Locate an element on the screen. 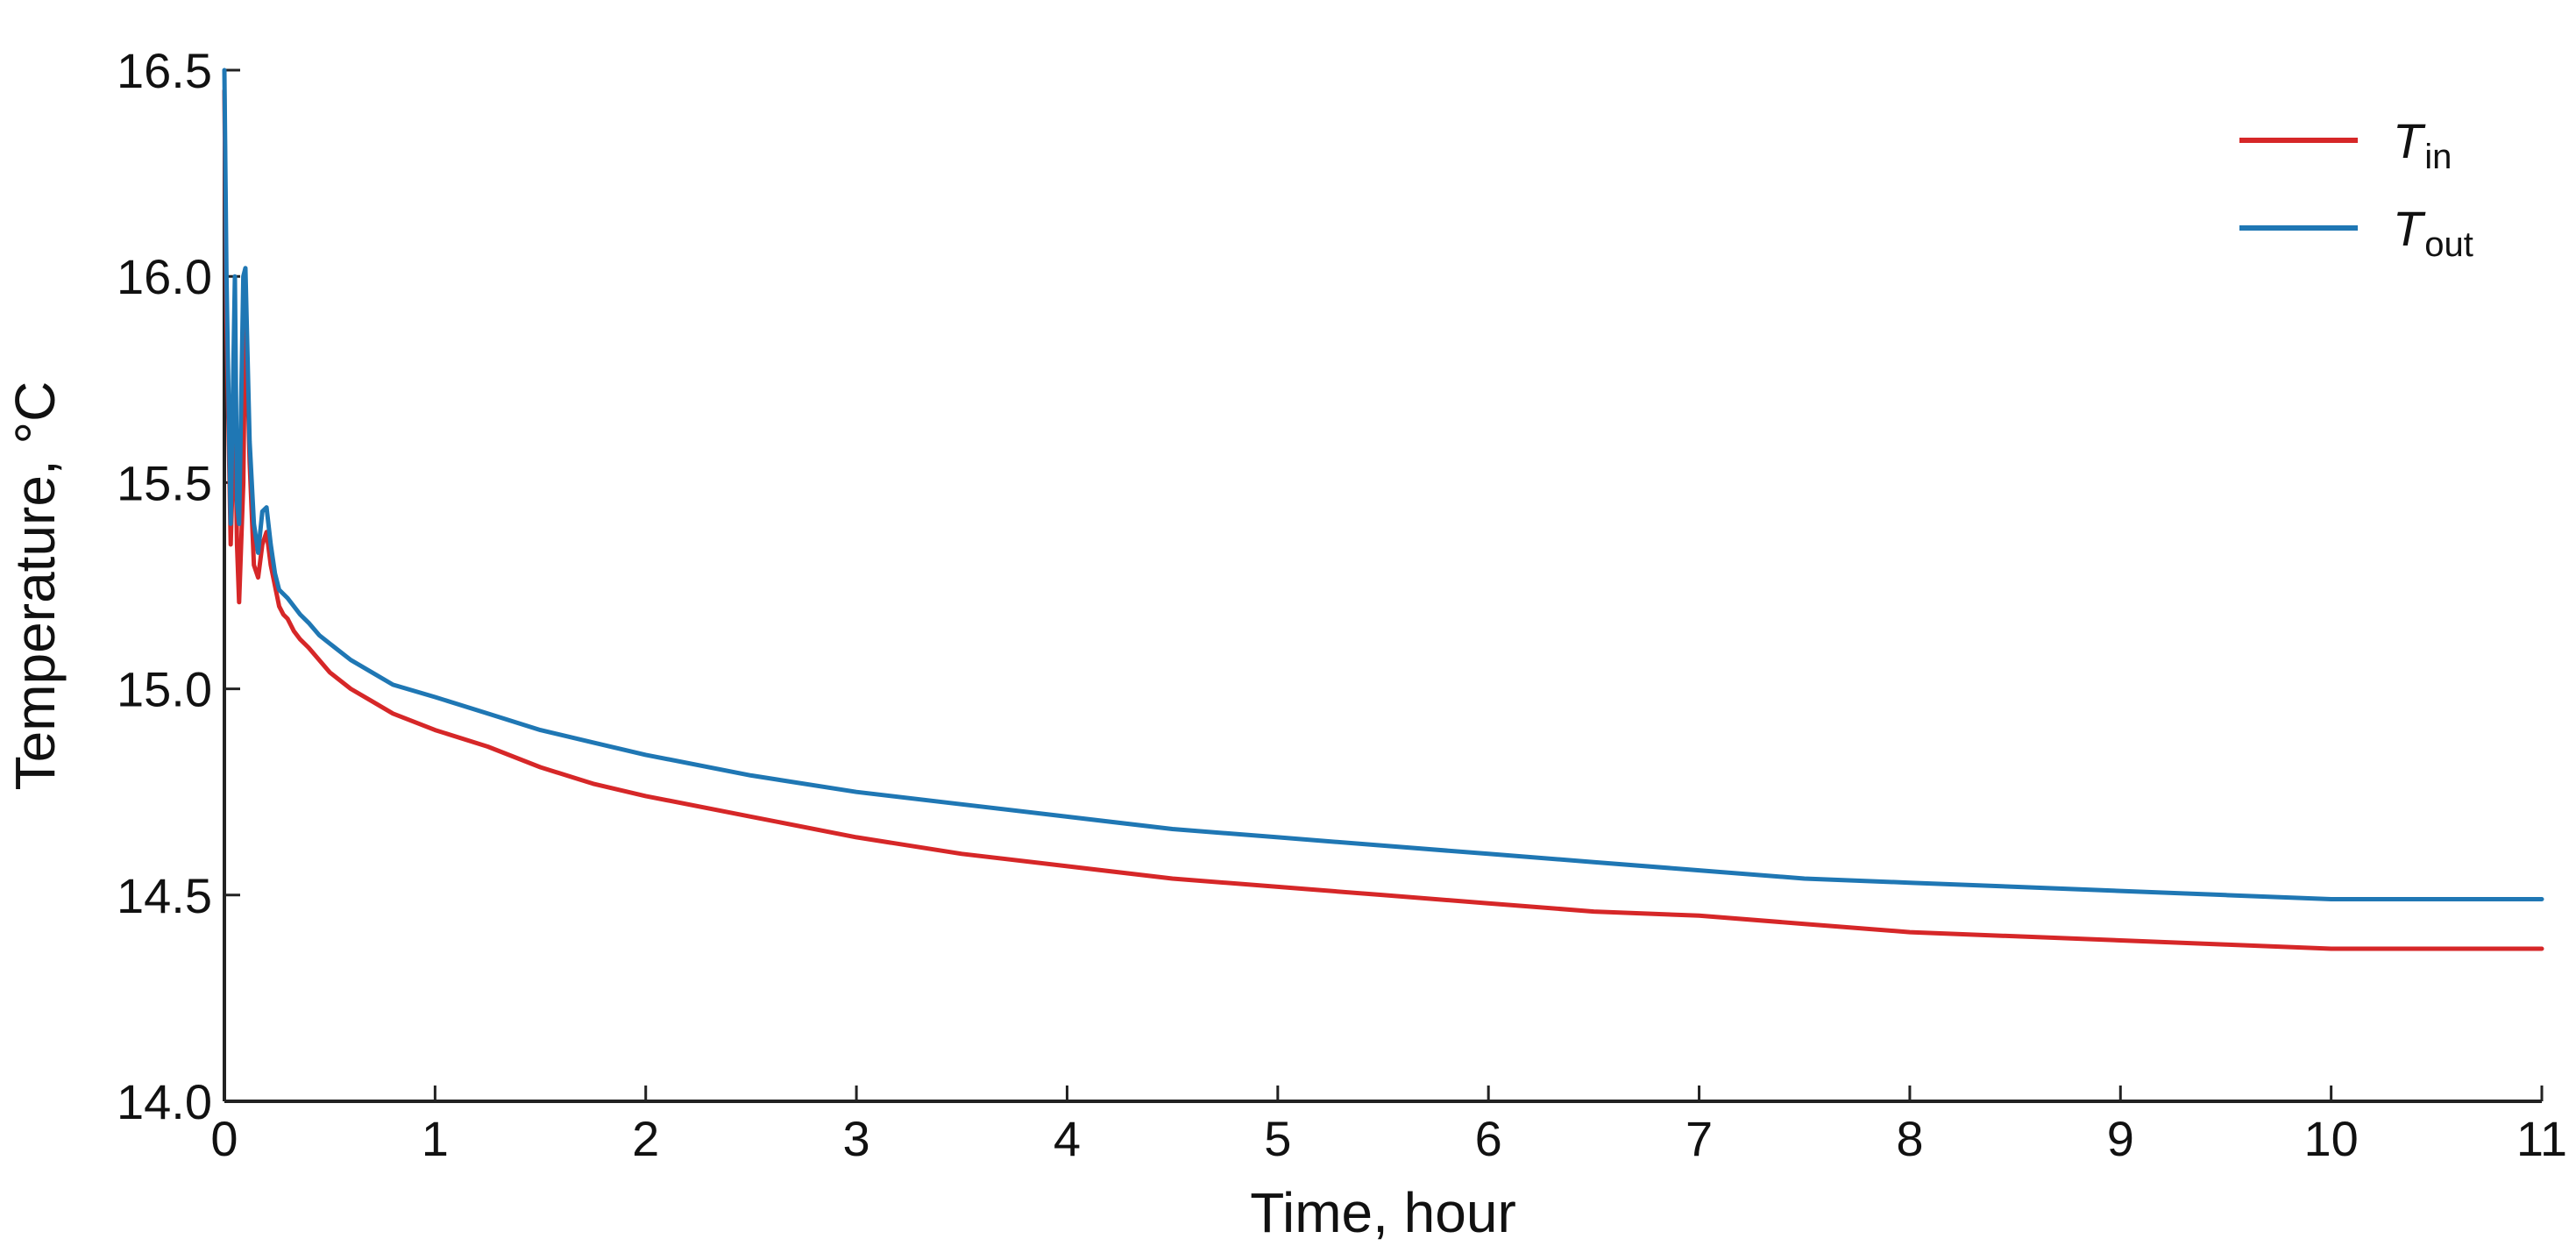  legend-label-sub: in is located at coordinates (2438, 157).